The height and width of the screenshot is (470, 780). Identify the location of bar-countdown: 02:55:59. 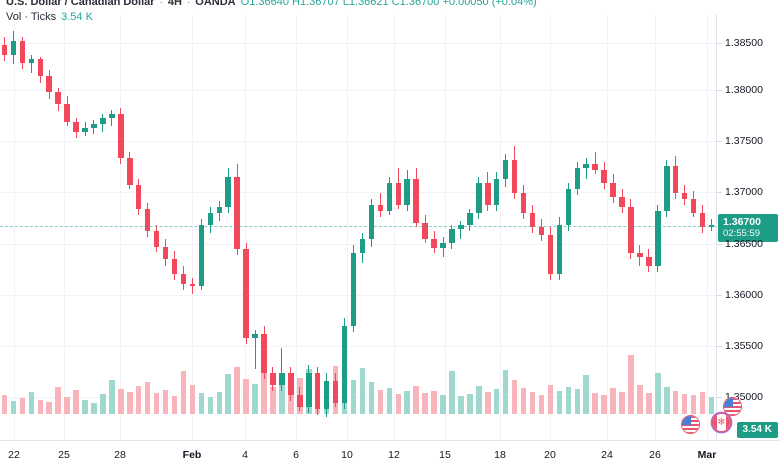
(741, 233).